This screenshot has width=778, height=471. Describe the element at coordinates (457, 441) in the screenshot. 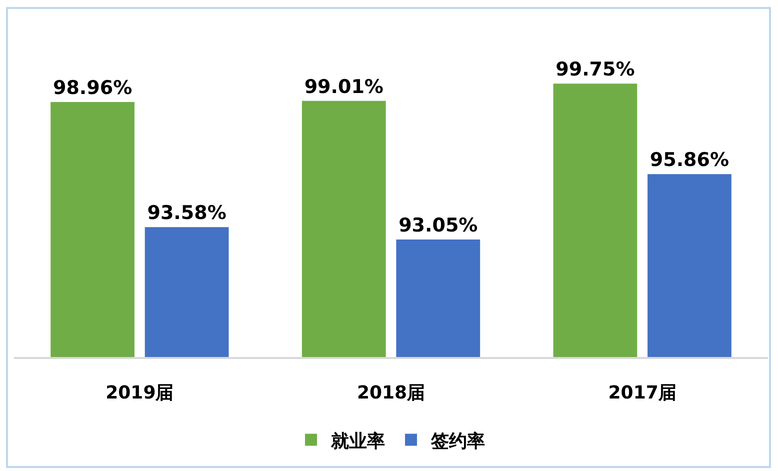

I see `legend-label: 签约率` at that location.